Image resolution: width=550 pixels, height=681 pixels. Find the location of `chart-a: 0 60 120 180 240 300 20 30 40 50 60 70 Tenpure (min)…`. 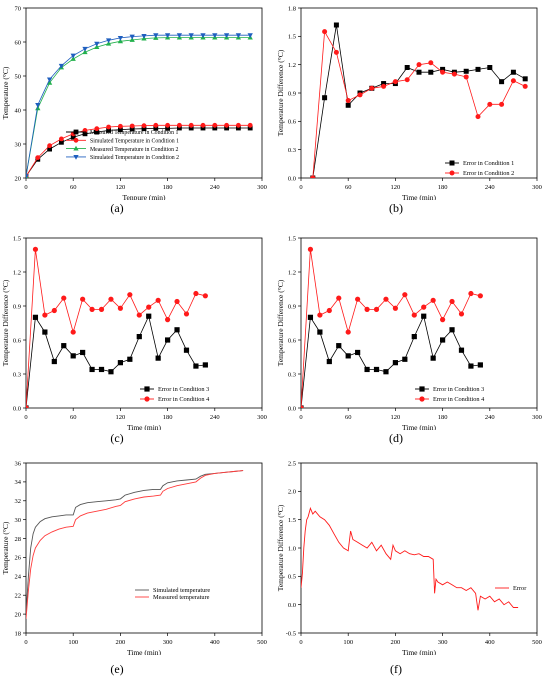

chart-a: 0 60 120 180 240 300 20 30 40 50 60 70 Tenpure (min)… is located at coordinates (134, 102).